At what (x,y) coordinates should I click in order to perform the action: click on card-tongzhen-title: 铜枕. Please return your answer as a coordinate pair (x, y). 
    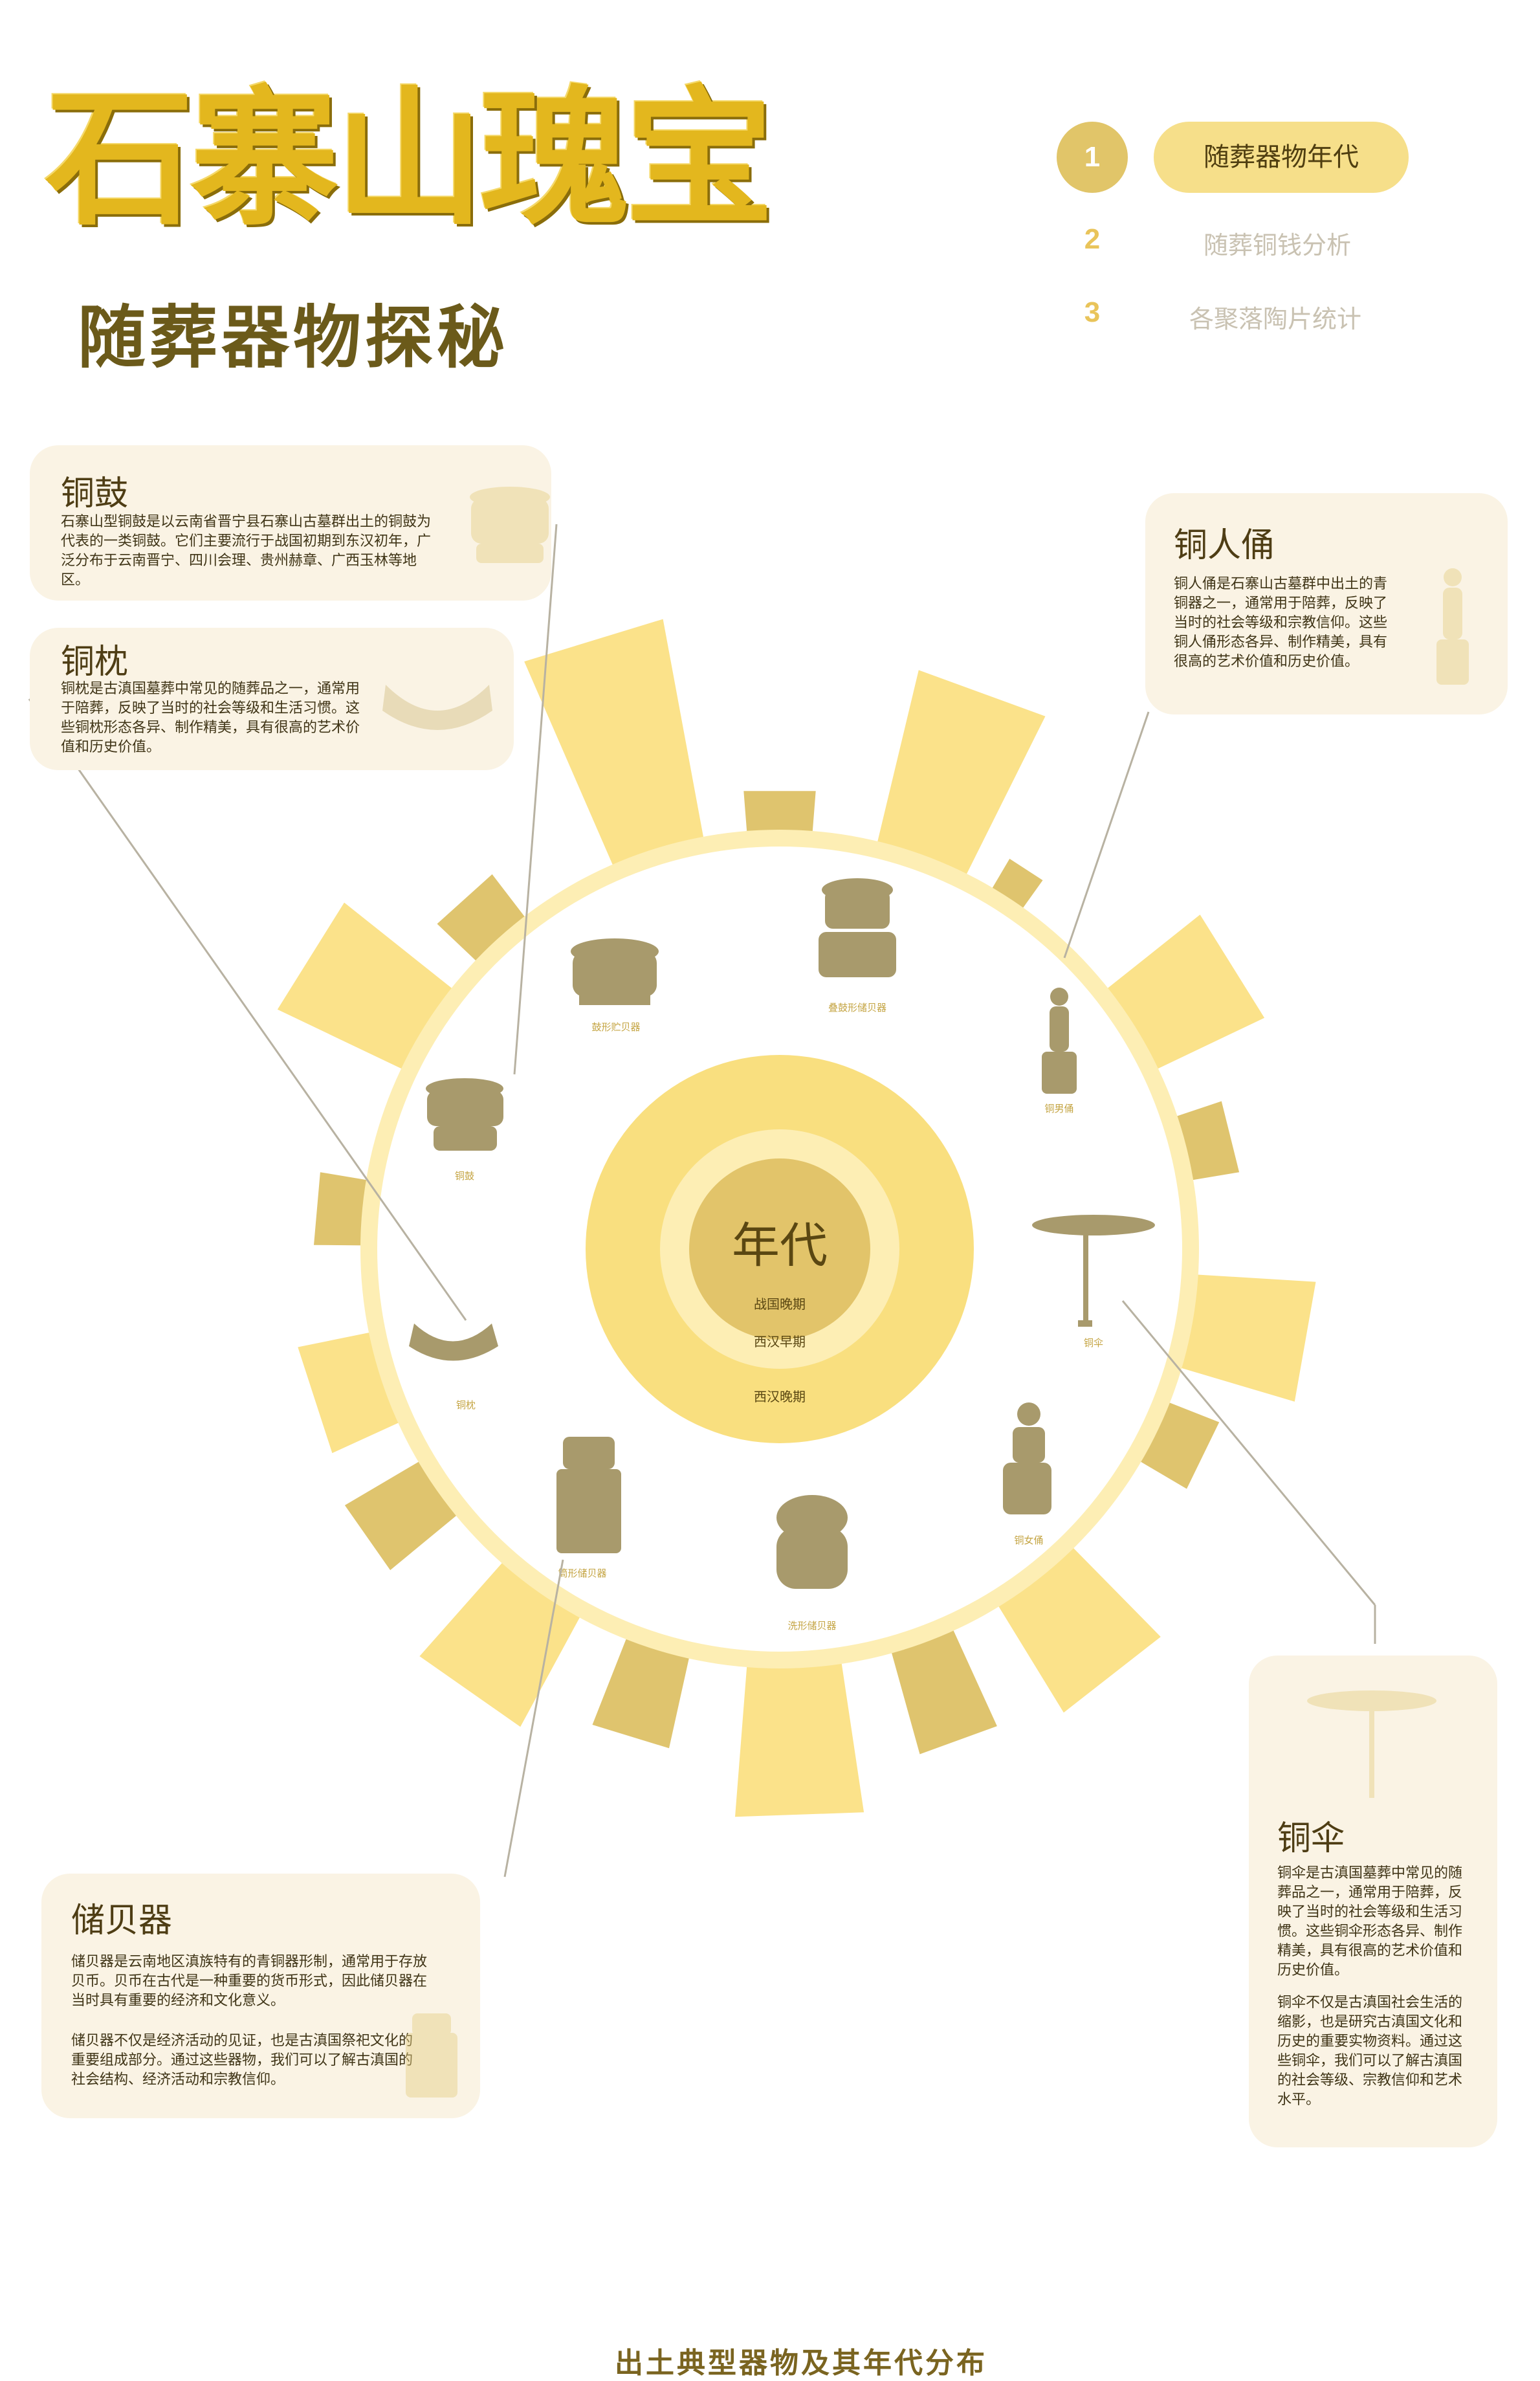
    Looking at the image, I should click on (95, 662).